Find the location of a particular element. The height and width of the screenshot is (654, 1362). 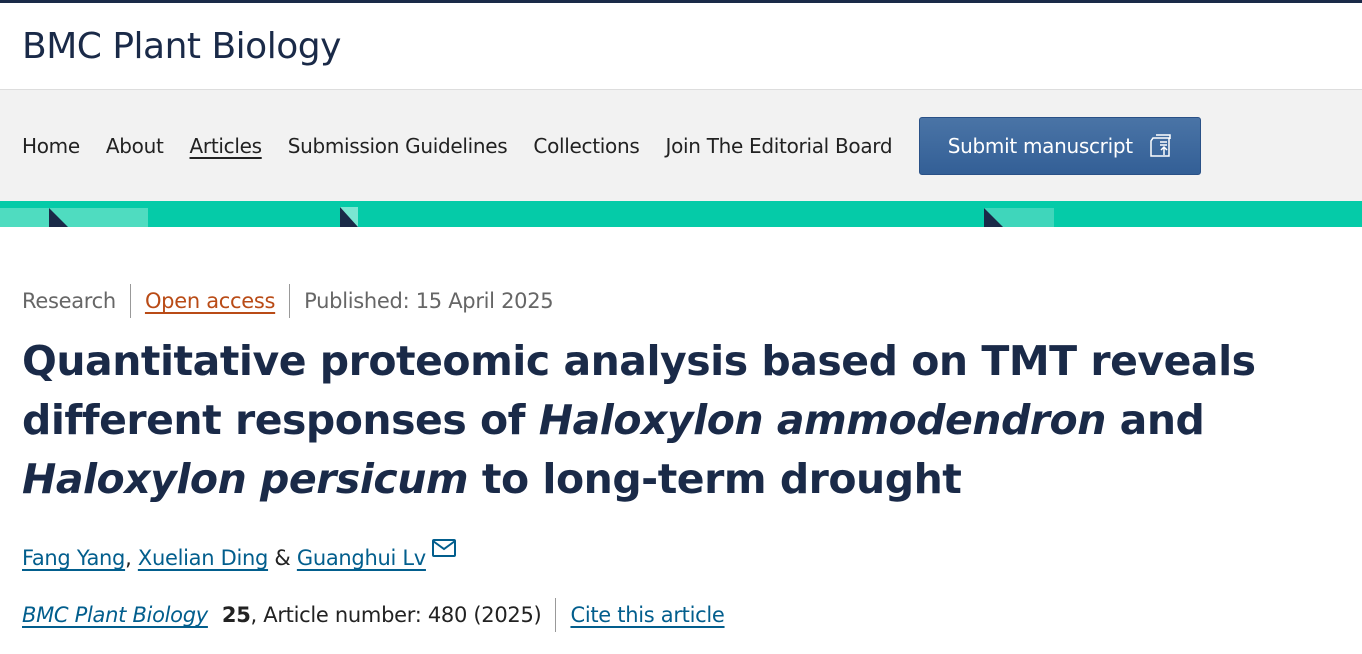

open-access-link: Open access is located at coordinates (210, 301).